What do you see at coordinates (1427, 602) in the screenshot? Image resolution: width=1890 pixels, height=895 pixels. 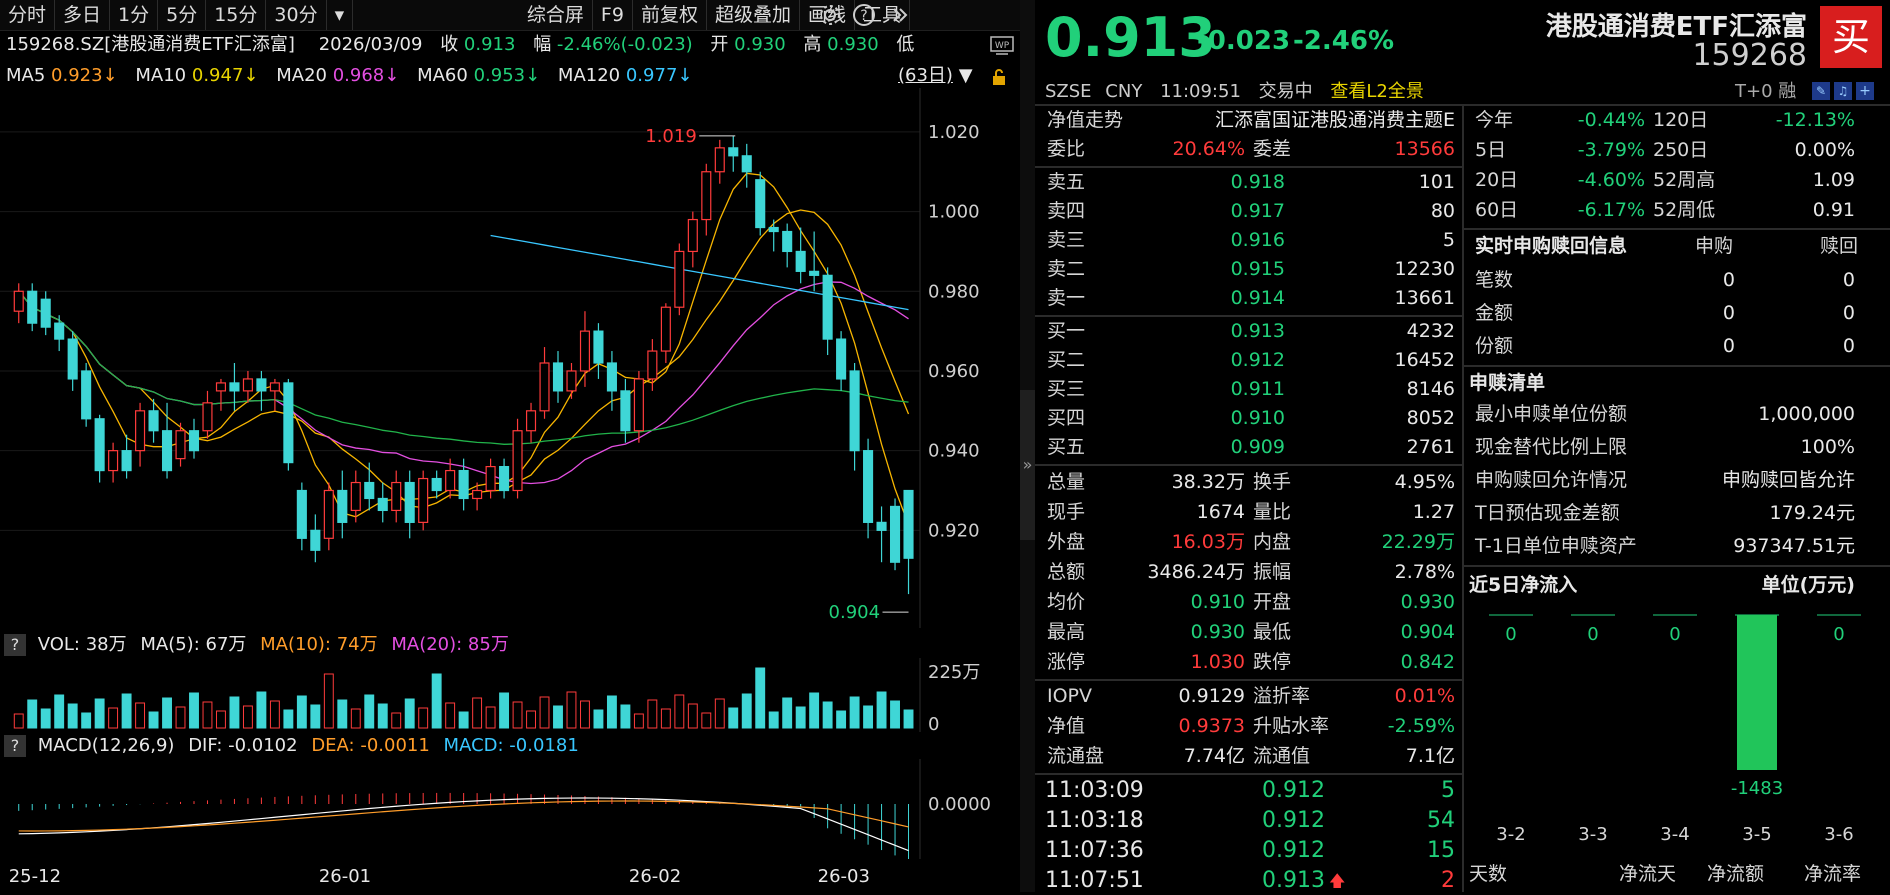 I see `stat-value: 0.930` at bounding box center [1427, 602].